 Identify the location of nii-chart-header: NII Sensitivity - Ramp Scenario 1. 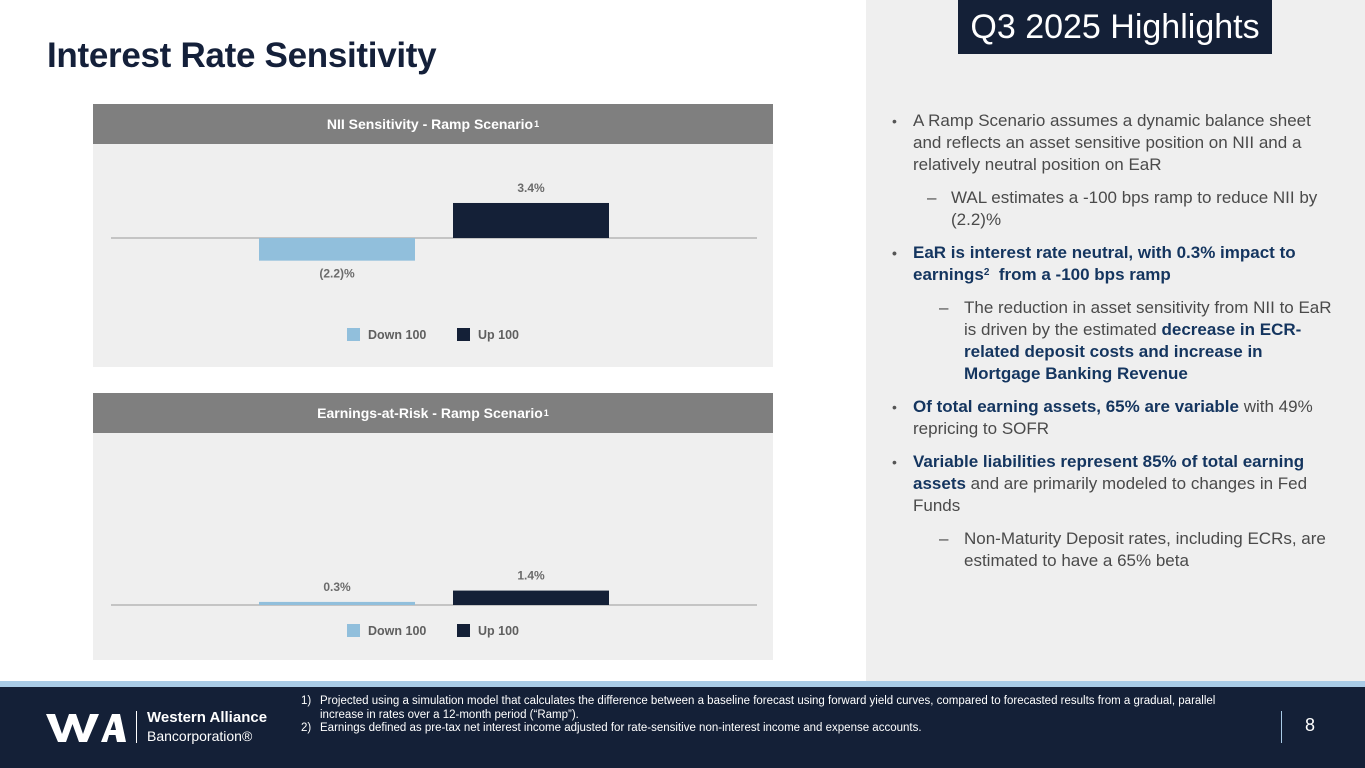
(433, 124).